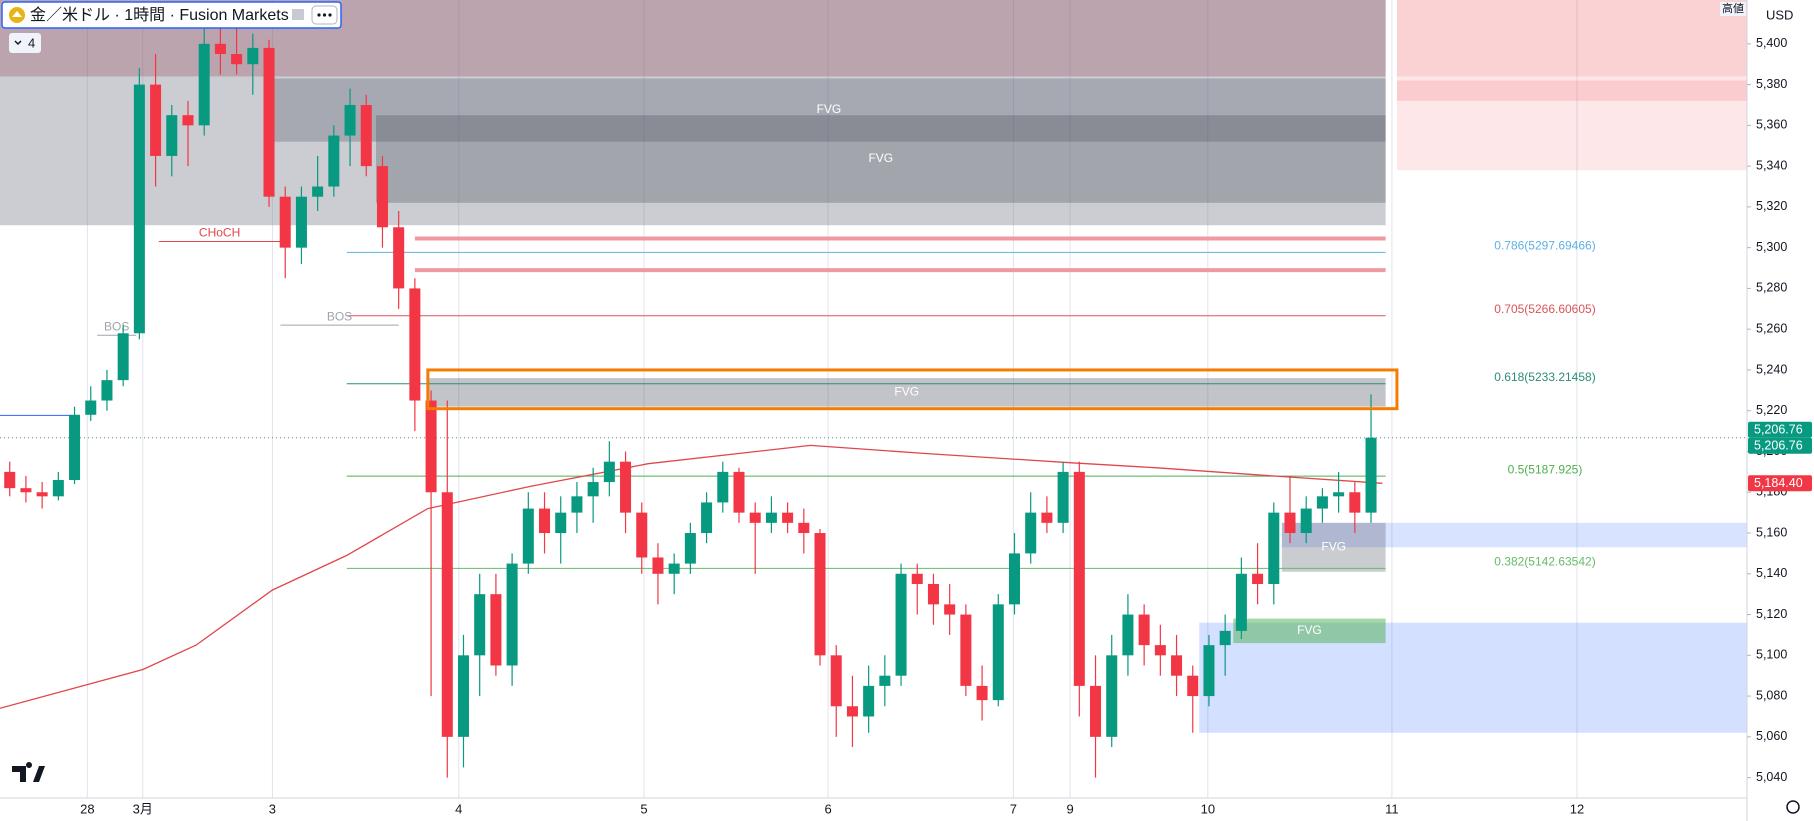 The height and width of the screenshot is (821, 1814). Describe the element at coordinates (1577, 808) in the screenshot. I see `x-tick-label: 12` at that location.